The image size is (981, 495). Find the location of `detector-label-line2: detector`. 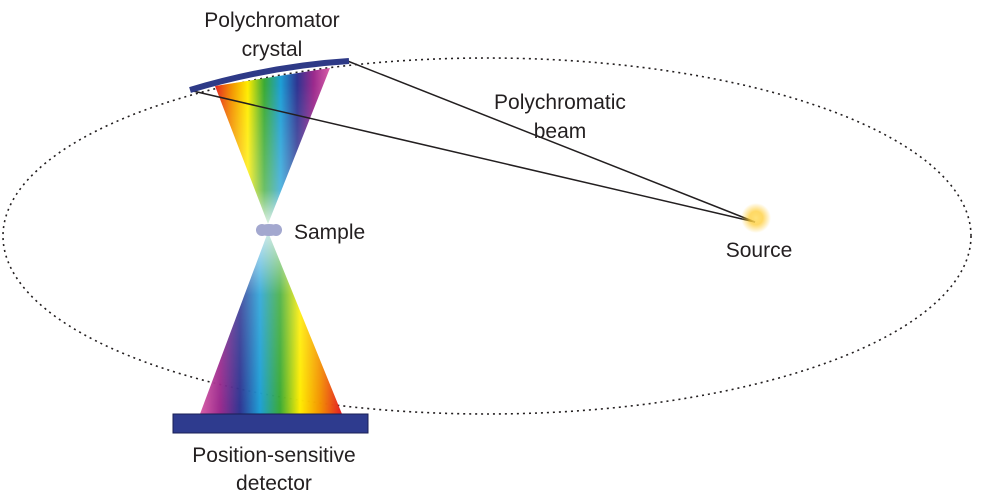

detector-label-line2: detector is located at coordinates (274, 483).